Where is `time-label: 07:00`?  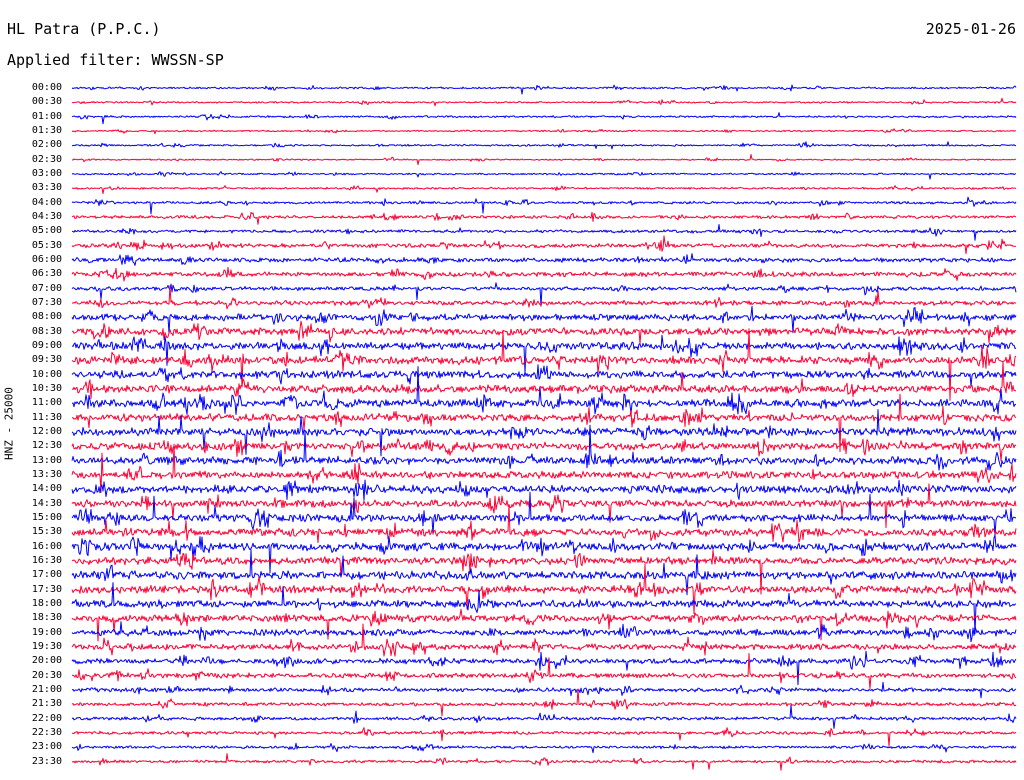 time-label: 07:00 is located at coordinates (46, 288).